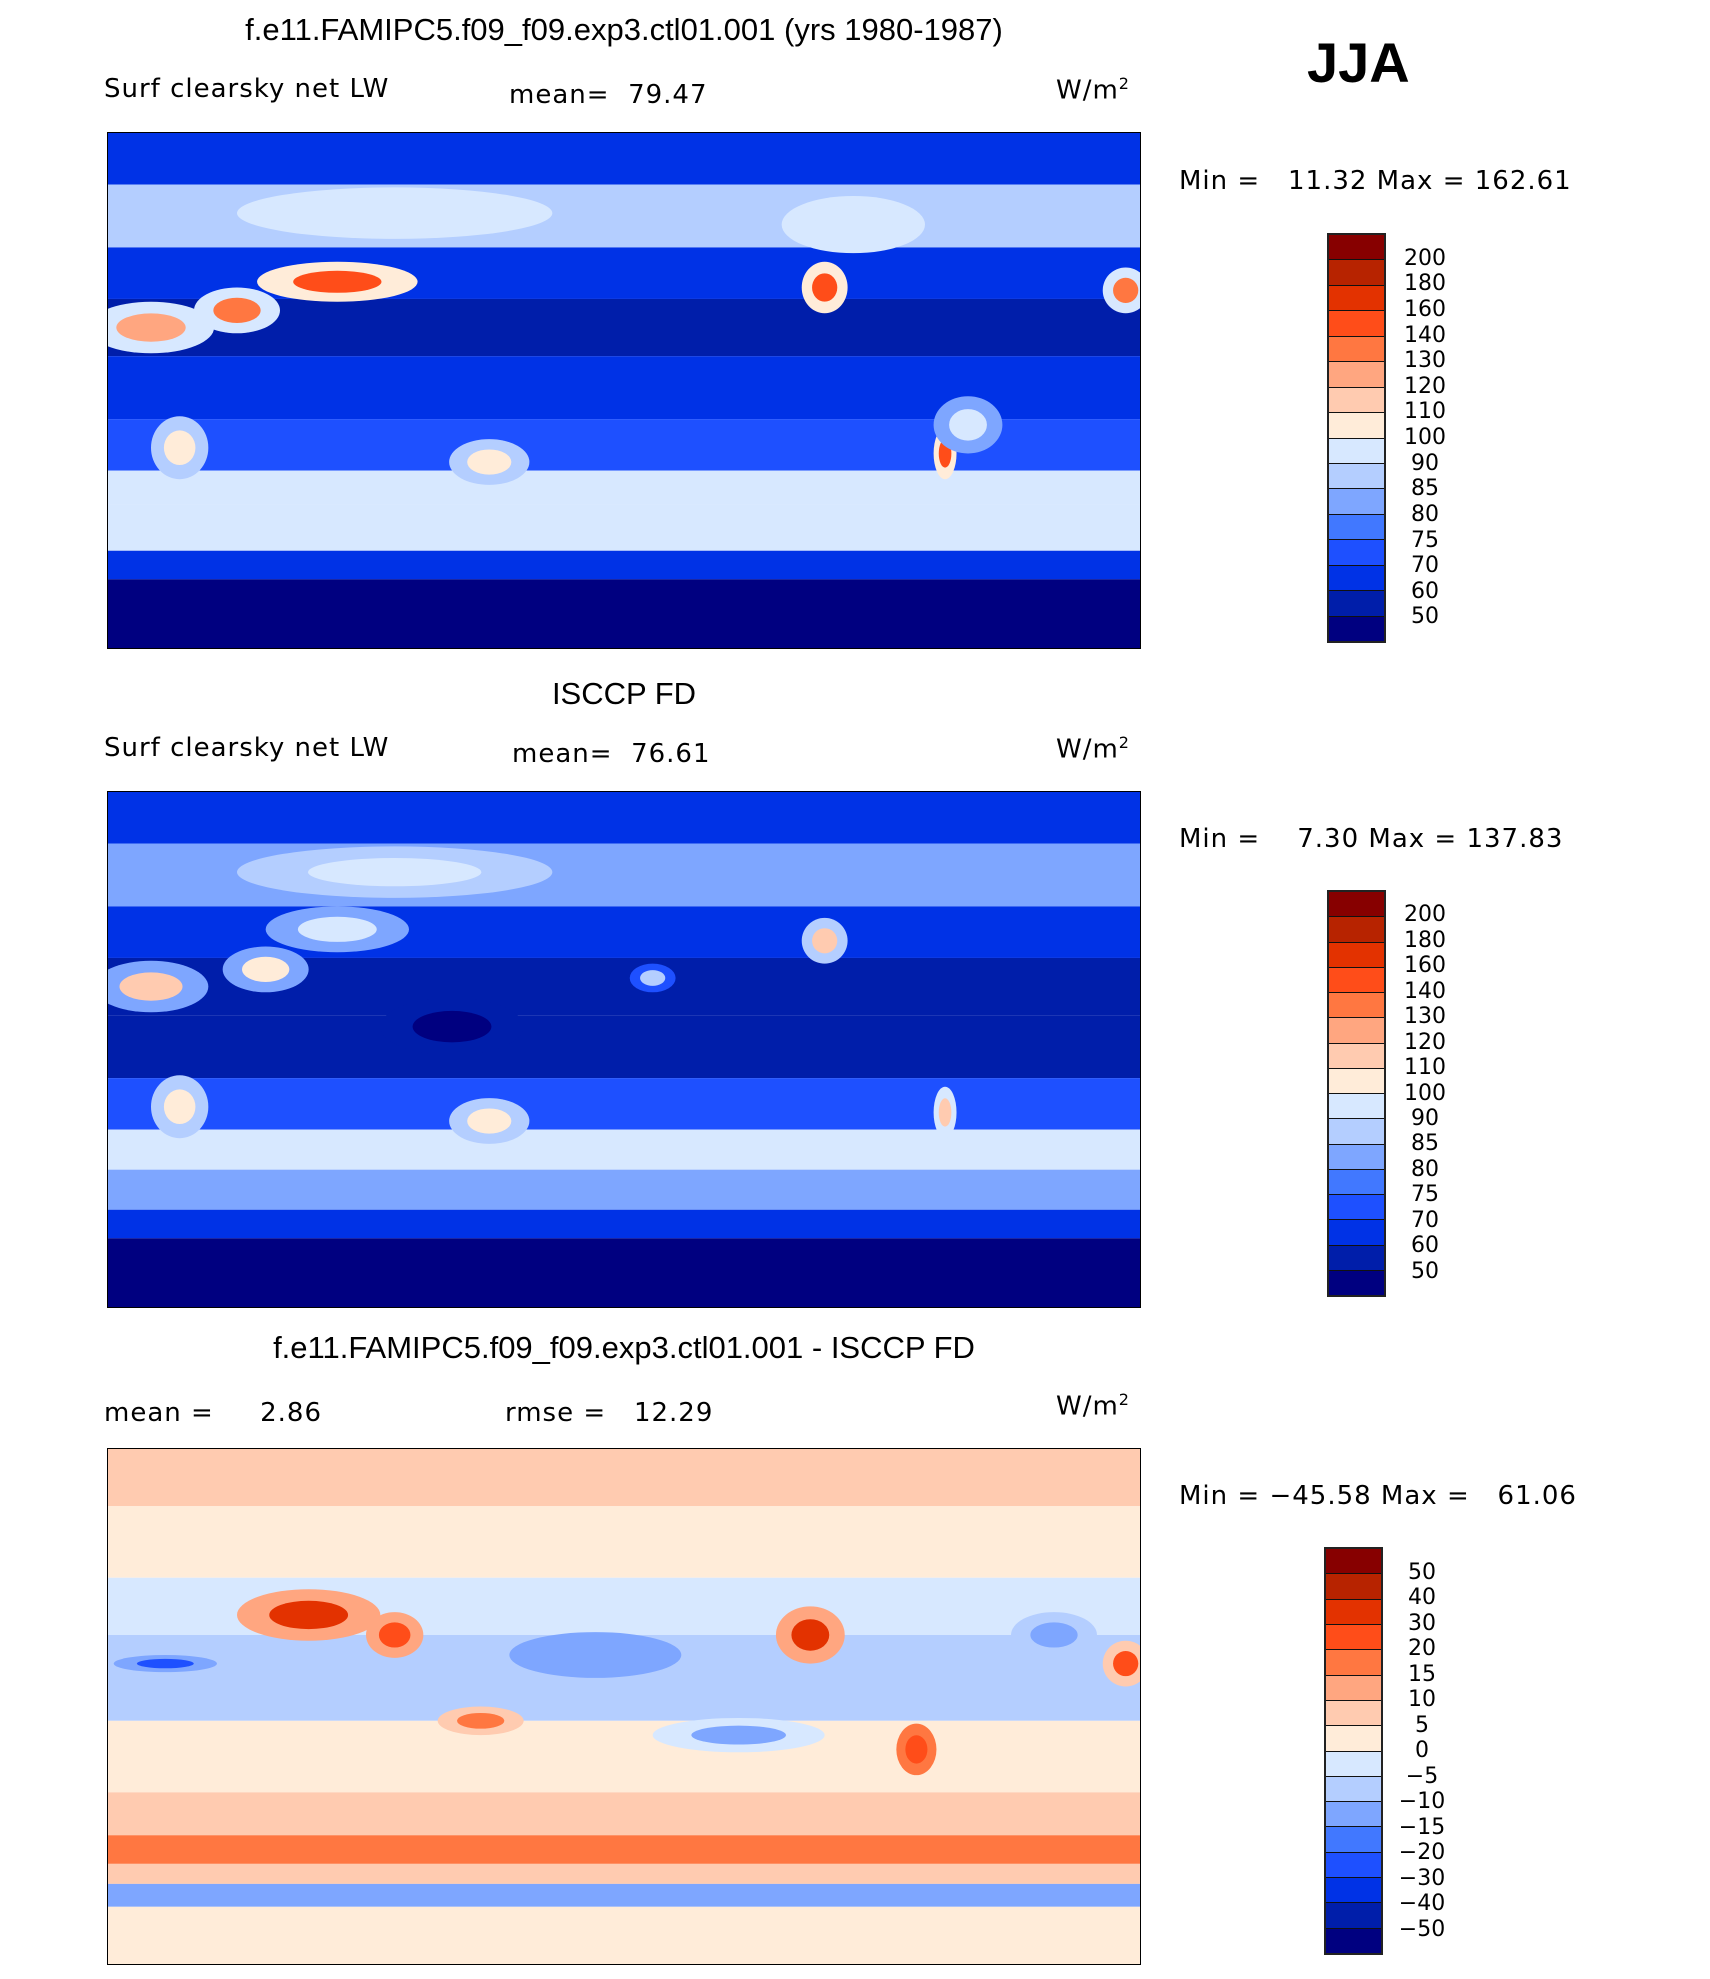 This screenshot has height=1979, width=1710. What do you see at coordinates (1422, 1699) in the screenshot?
I see `colorbar-tick-label: 10` at bounding box center [1422, 1699].